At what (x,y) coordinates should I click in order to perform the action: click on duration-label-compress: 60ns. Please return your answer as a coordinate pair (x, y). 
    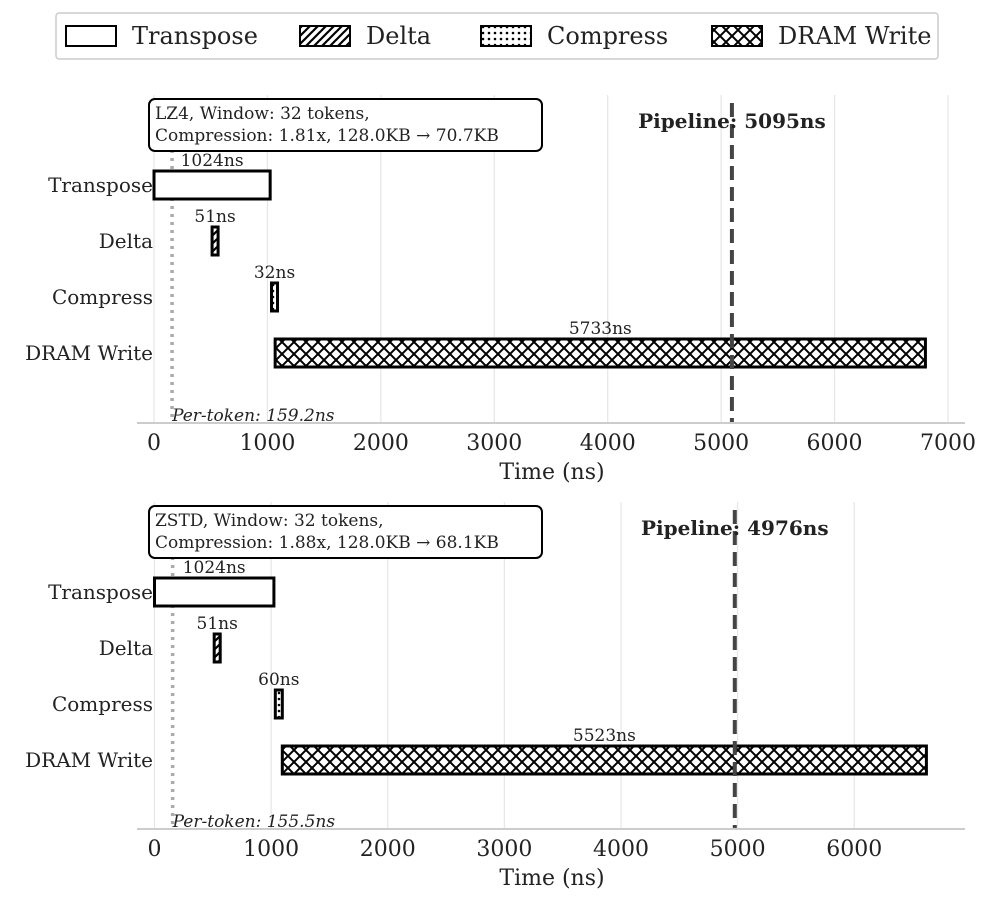
    Looking at the image, I should click on (278, 680).